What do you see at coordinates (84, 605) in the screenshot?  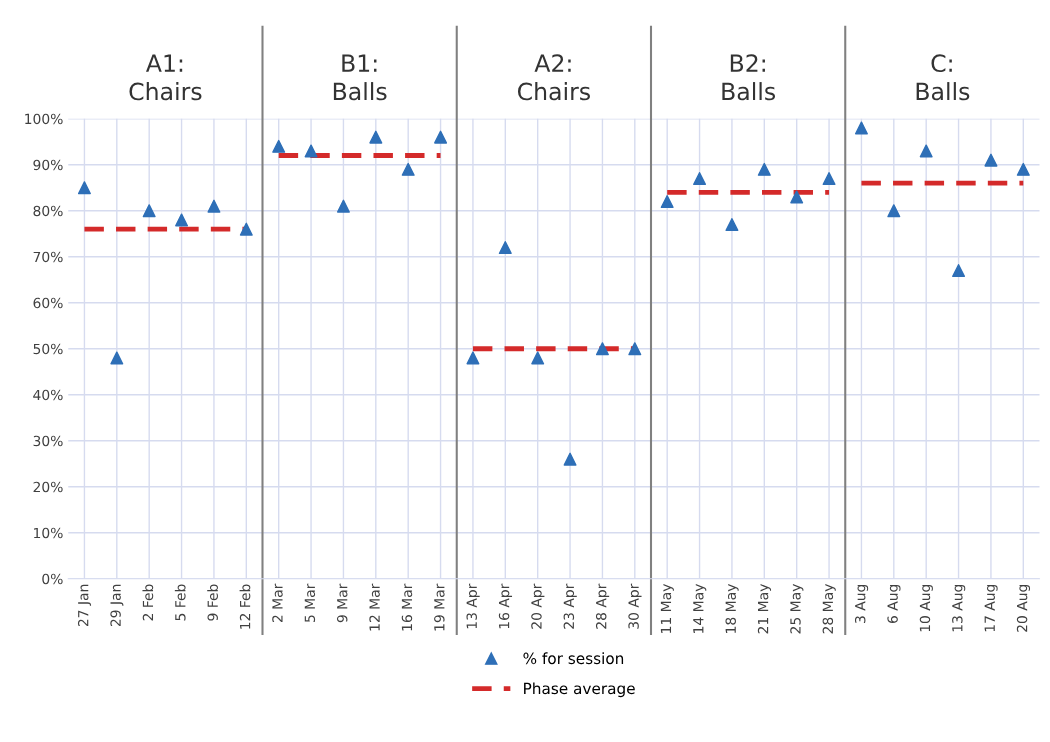 I see `x-tick-label: 27 Jan` at bounding box center [84, 605].